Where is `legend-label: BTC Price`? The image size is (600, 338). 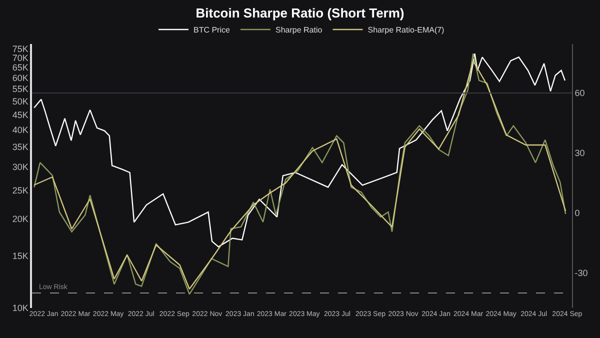 legend-label: BTC Price is located at coordinates (212, 30).